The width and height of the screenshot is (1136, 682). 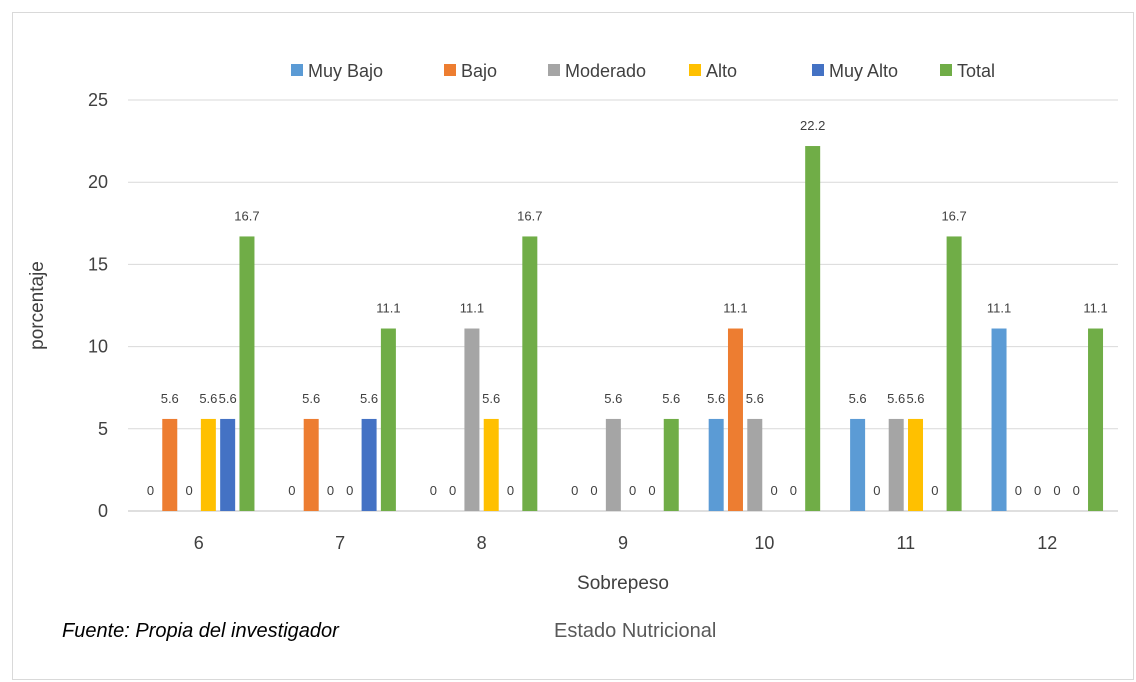 I want to click on x-tick-label: 8, so click(x=482, y=543).